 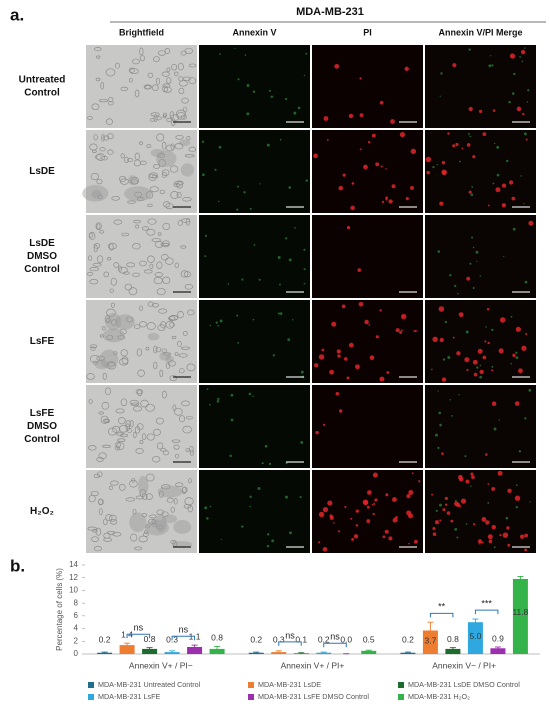 I want to click on value-label: 0.8, so click(x=150, y=639).